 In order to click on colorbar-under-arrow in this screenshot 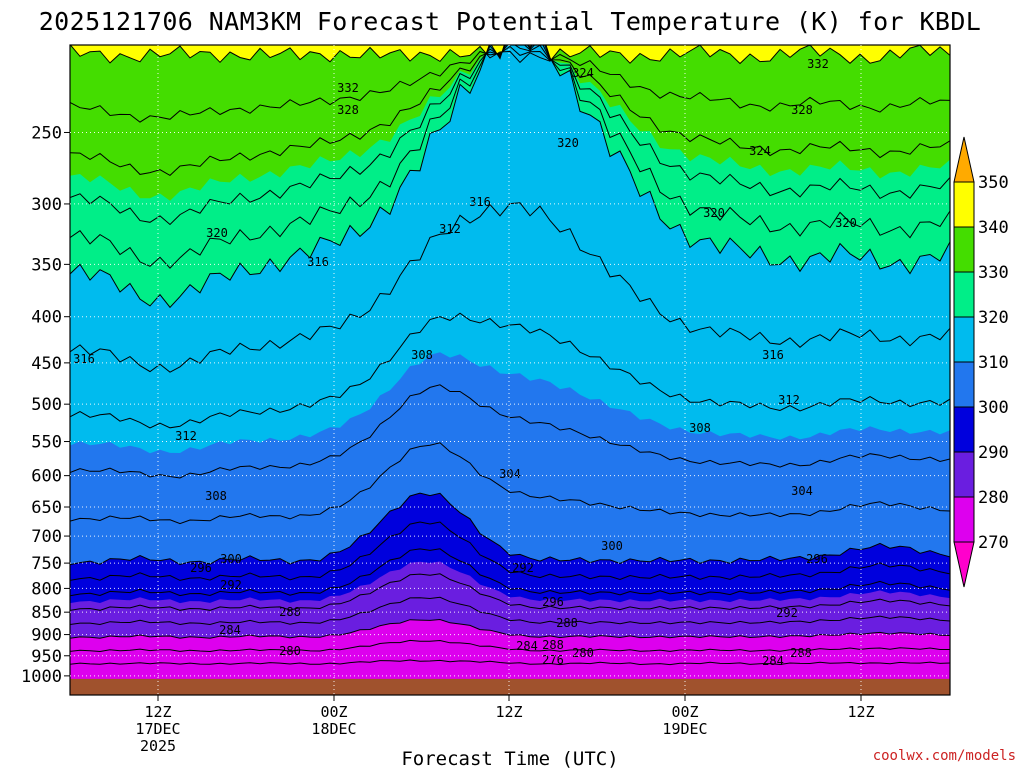, I will do `click(964, 564)`.